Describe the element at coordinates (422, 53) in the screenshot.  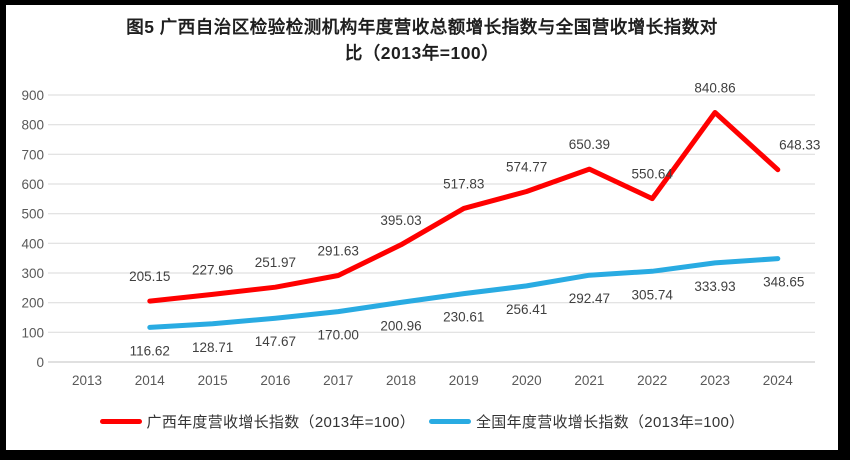
I see `chart-title-line2: 比（2013年=100）` at that location.